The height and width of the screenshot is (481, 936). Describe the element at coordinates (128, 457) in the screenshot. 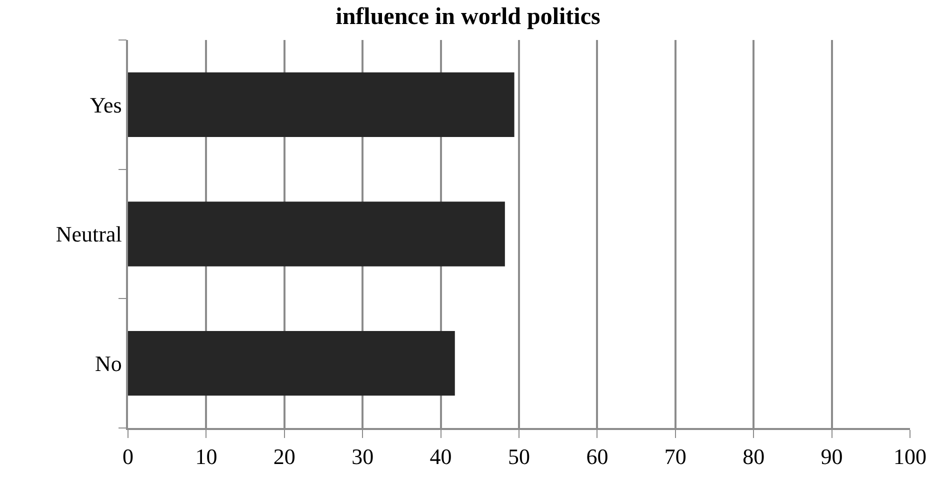

I see `x-tick-label: 0` at that location.